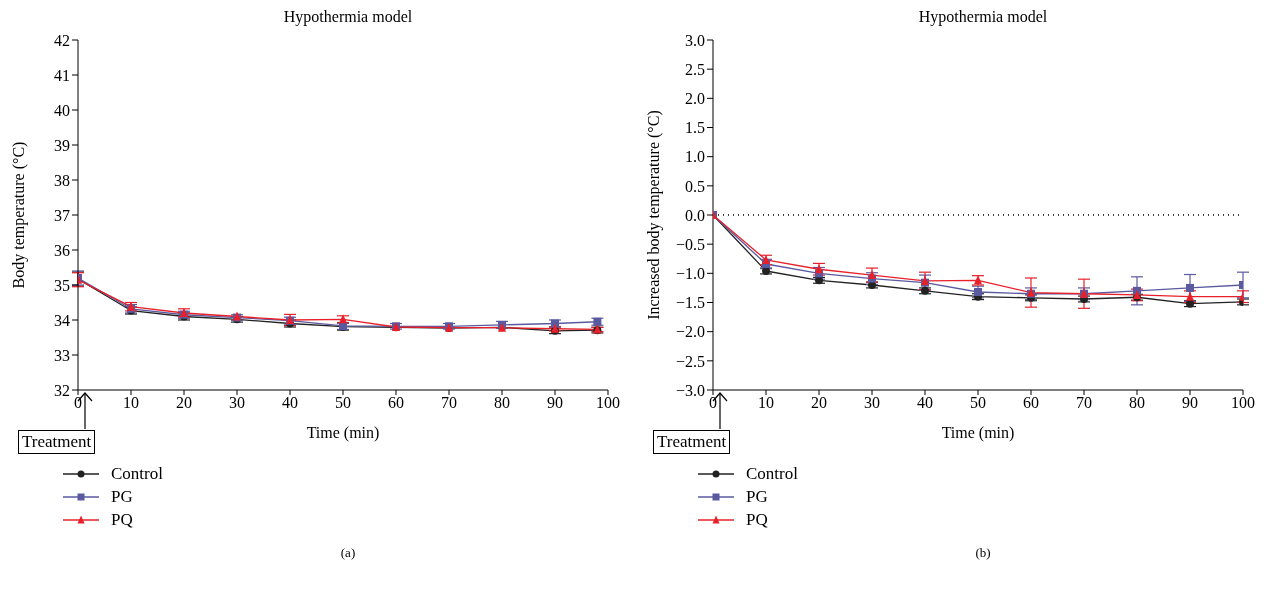 The image size is (1269, 592). What do you see at coordinates (62, 215) in the screenshot?
I see `y-tick-label: 37` at bounding box center [62, 215].